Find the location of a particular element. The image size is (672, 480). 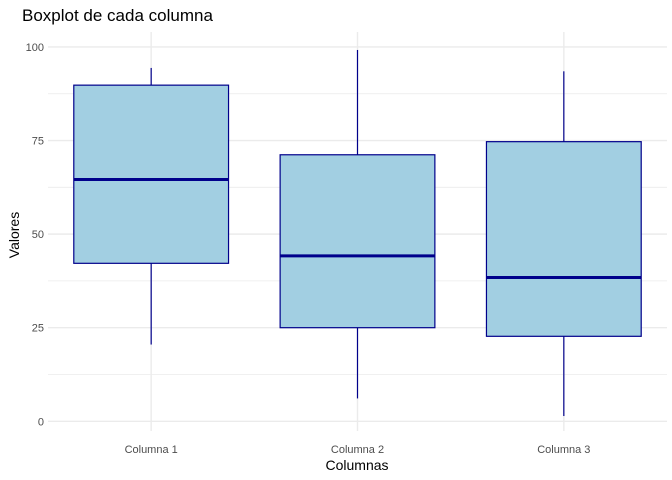

x-tick-label: Columna 1 is located at coordinates (151, 450).